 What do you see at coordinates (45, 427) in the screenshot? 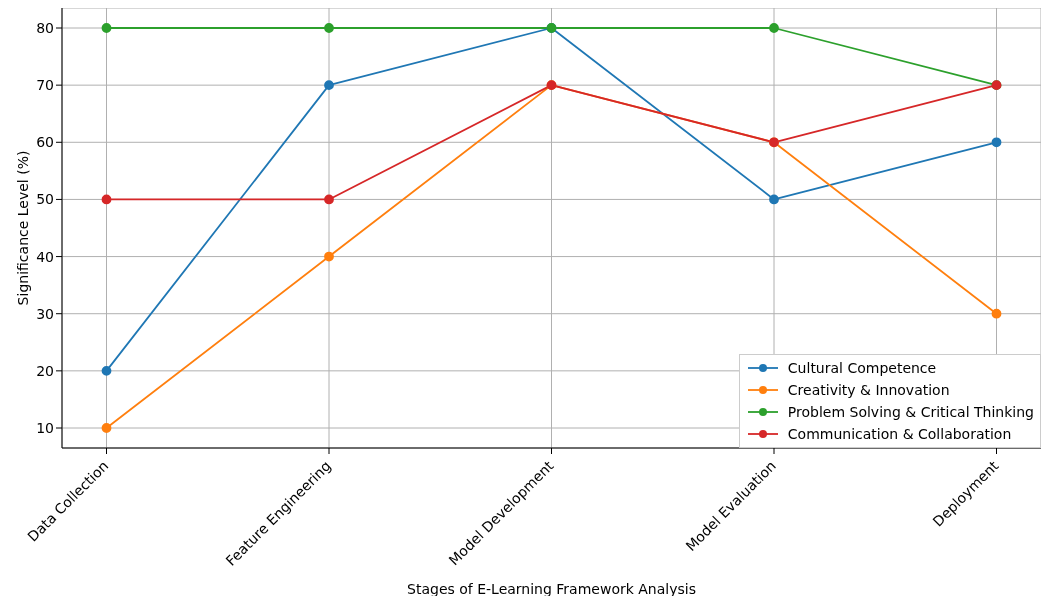
I see `y-tick-label: 10` at bounding box center [45, 427].